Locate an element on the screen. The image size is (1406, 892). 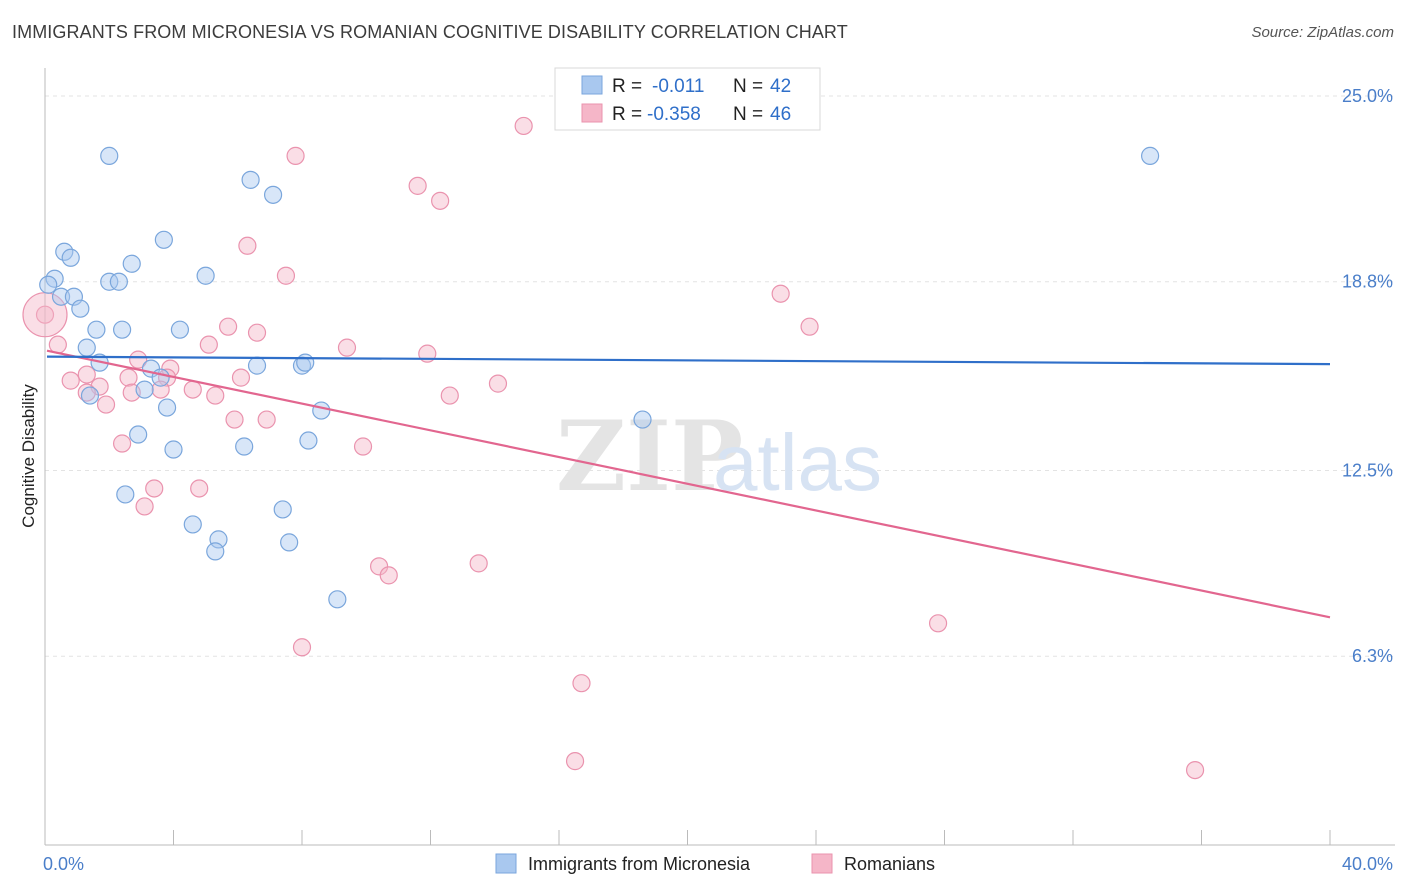
trend-line-micronesia is located at coordinates (688, 360).